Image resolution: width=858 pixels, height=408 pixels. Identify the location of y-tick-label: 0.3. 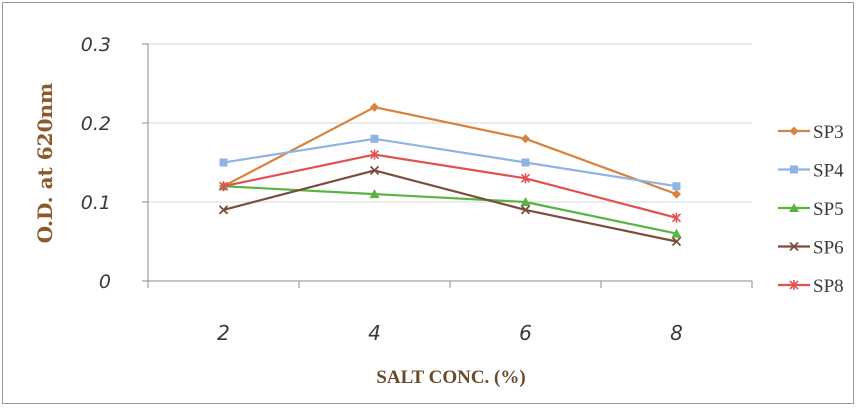
(96, 45).